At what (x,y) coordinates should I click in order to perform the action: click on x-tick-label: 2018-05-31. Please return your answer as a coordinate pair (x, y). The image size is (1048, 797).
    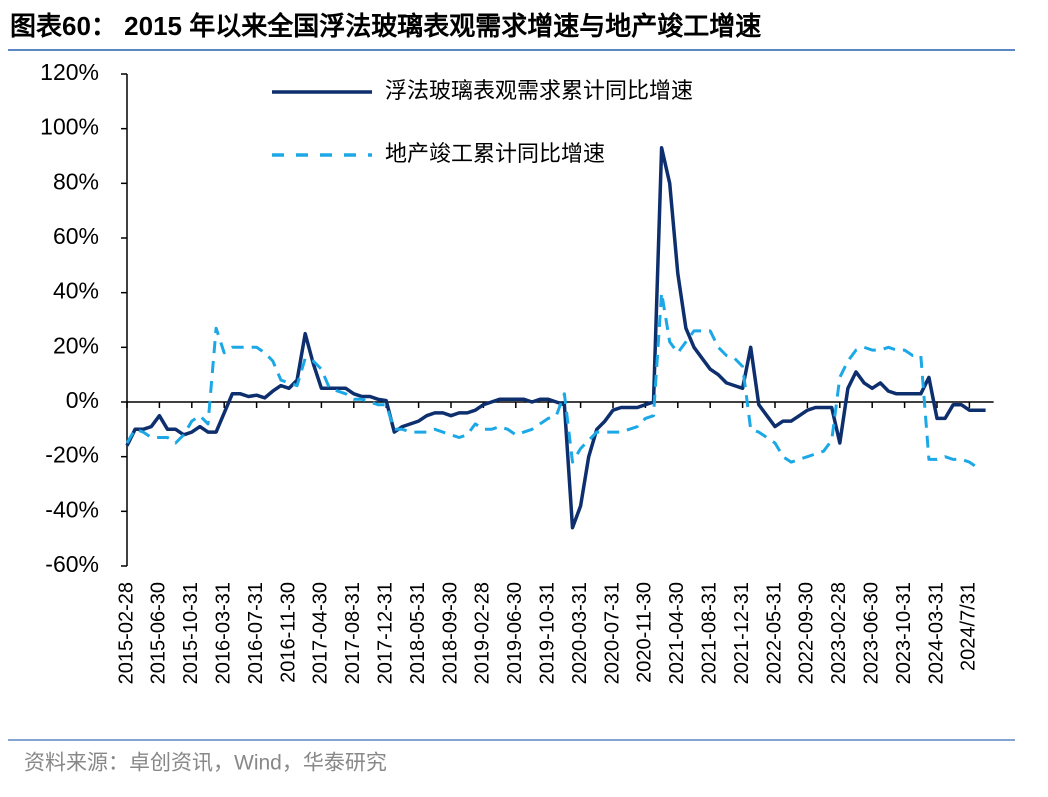
    Looking at the image, I should click on (418, 633).